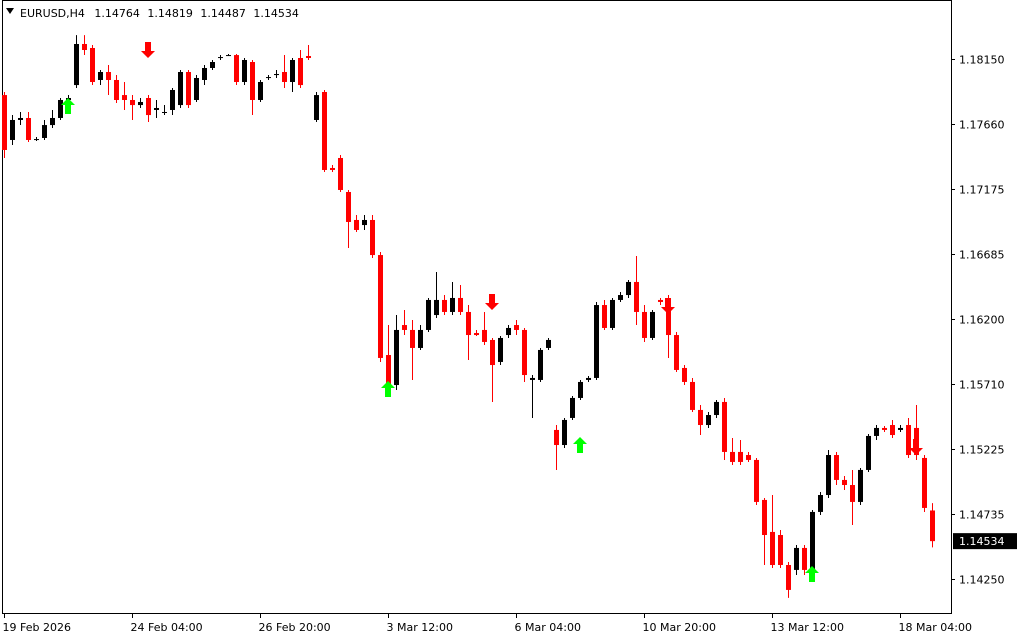 The height and width of the screenshot is (640, 1024). I want to click on y-tick-label: 1.14250, so click(982, 580).